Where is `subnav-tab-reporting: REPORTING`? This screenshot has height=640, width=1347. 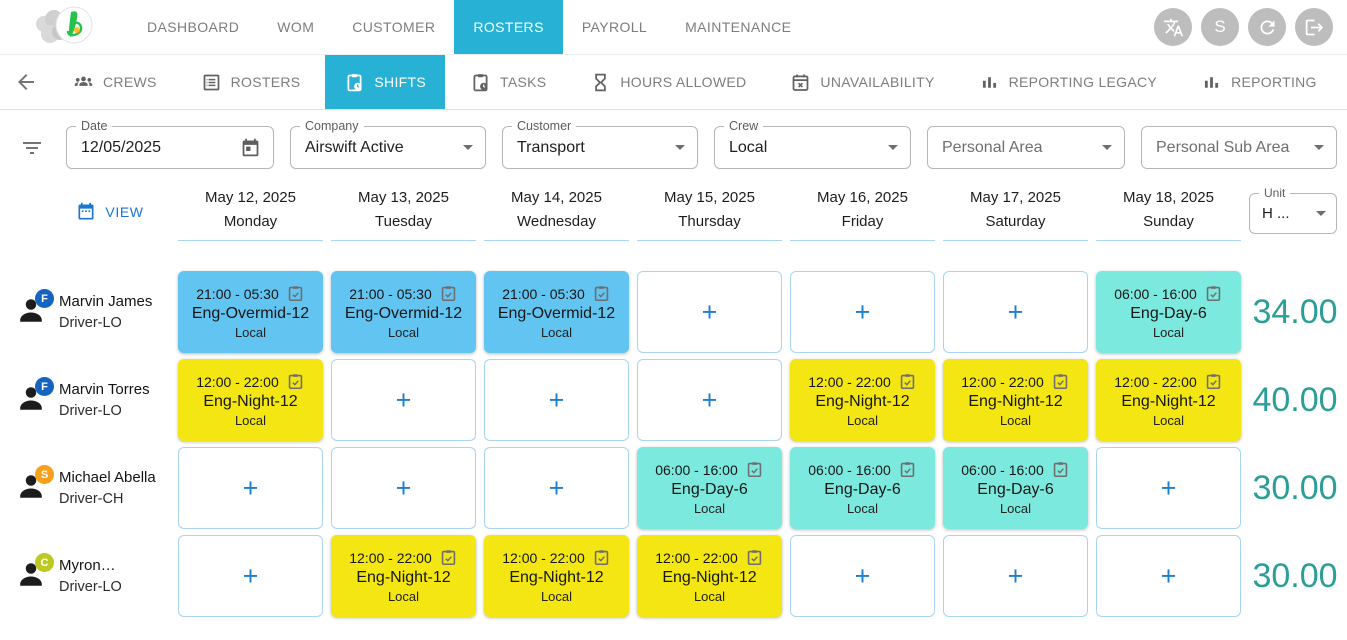
subnav-tab-reporting: REPORTING is located at coordinates (1259, 82).